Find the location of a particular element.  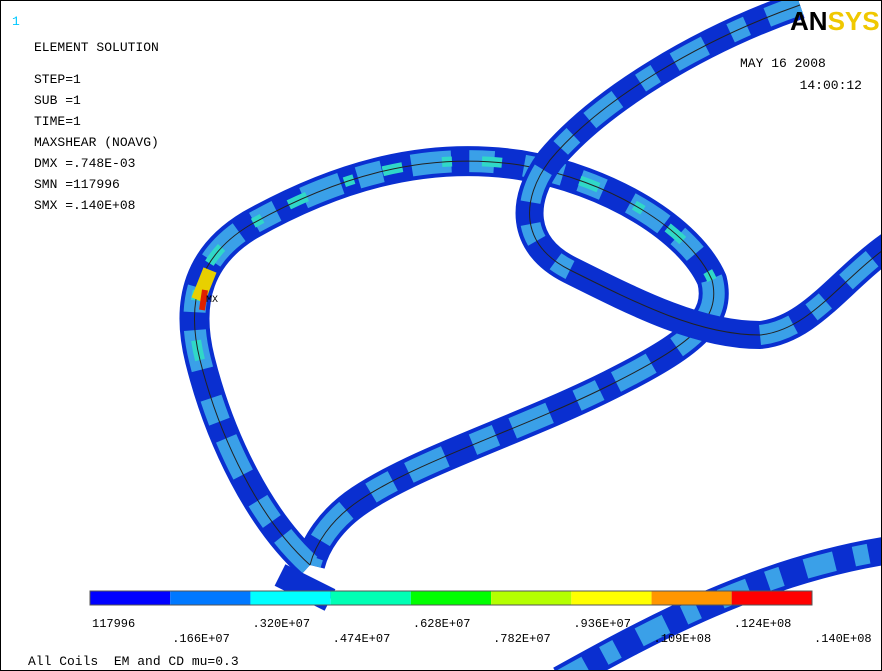

logo-dark: AN is located at coordinates (809, 21).